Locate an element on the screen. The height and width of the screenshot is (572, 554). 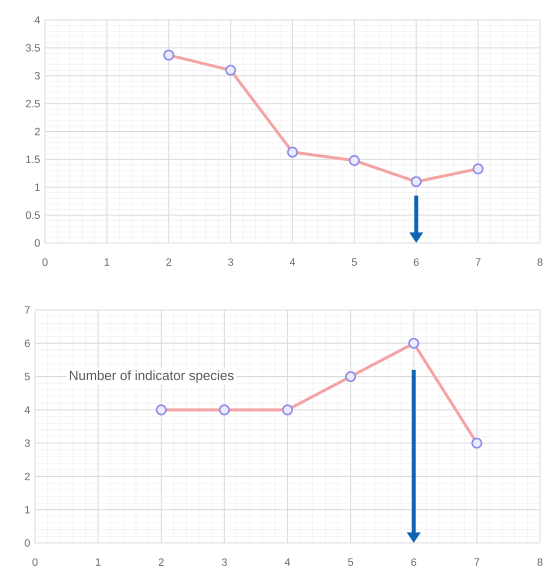
y-tick-label: 1.5 is located at coordinates (33, 160).